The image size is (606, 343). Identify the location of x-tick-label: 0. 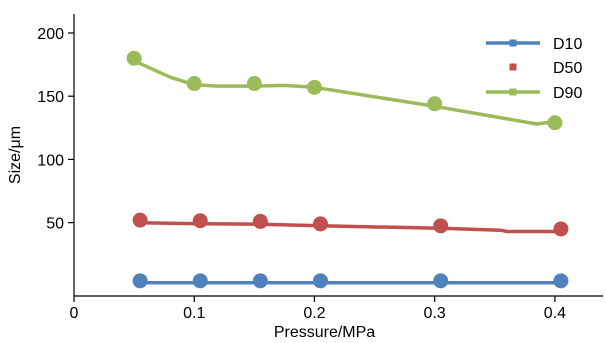
(74, 313).